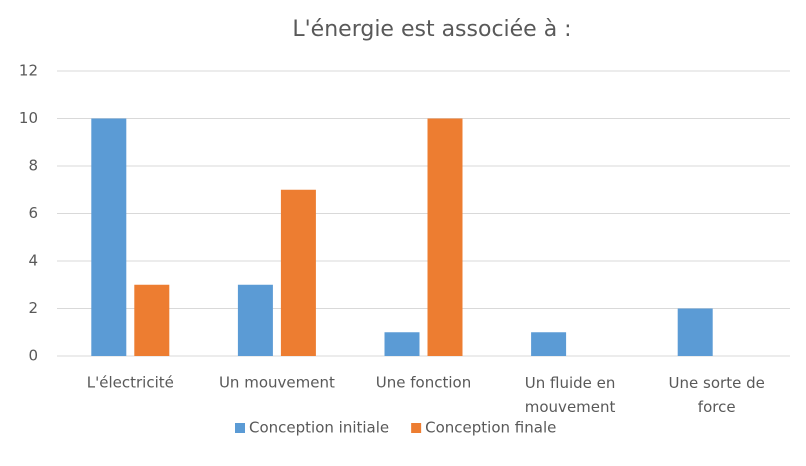  I want to click on x-tick-label: Un mouvement, so click(277, 383).